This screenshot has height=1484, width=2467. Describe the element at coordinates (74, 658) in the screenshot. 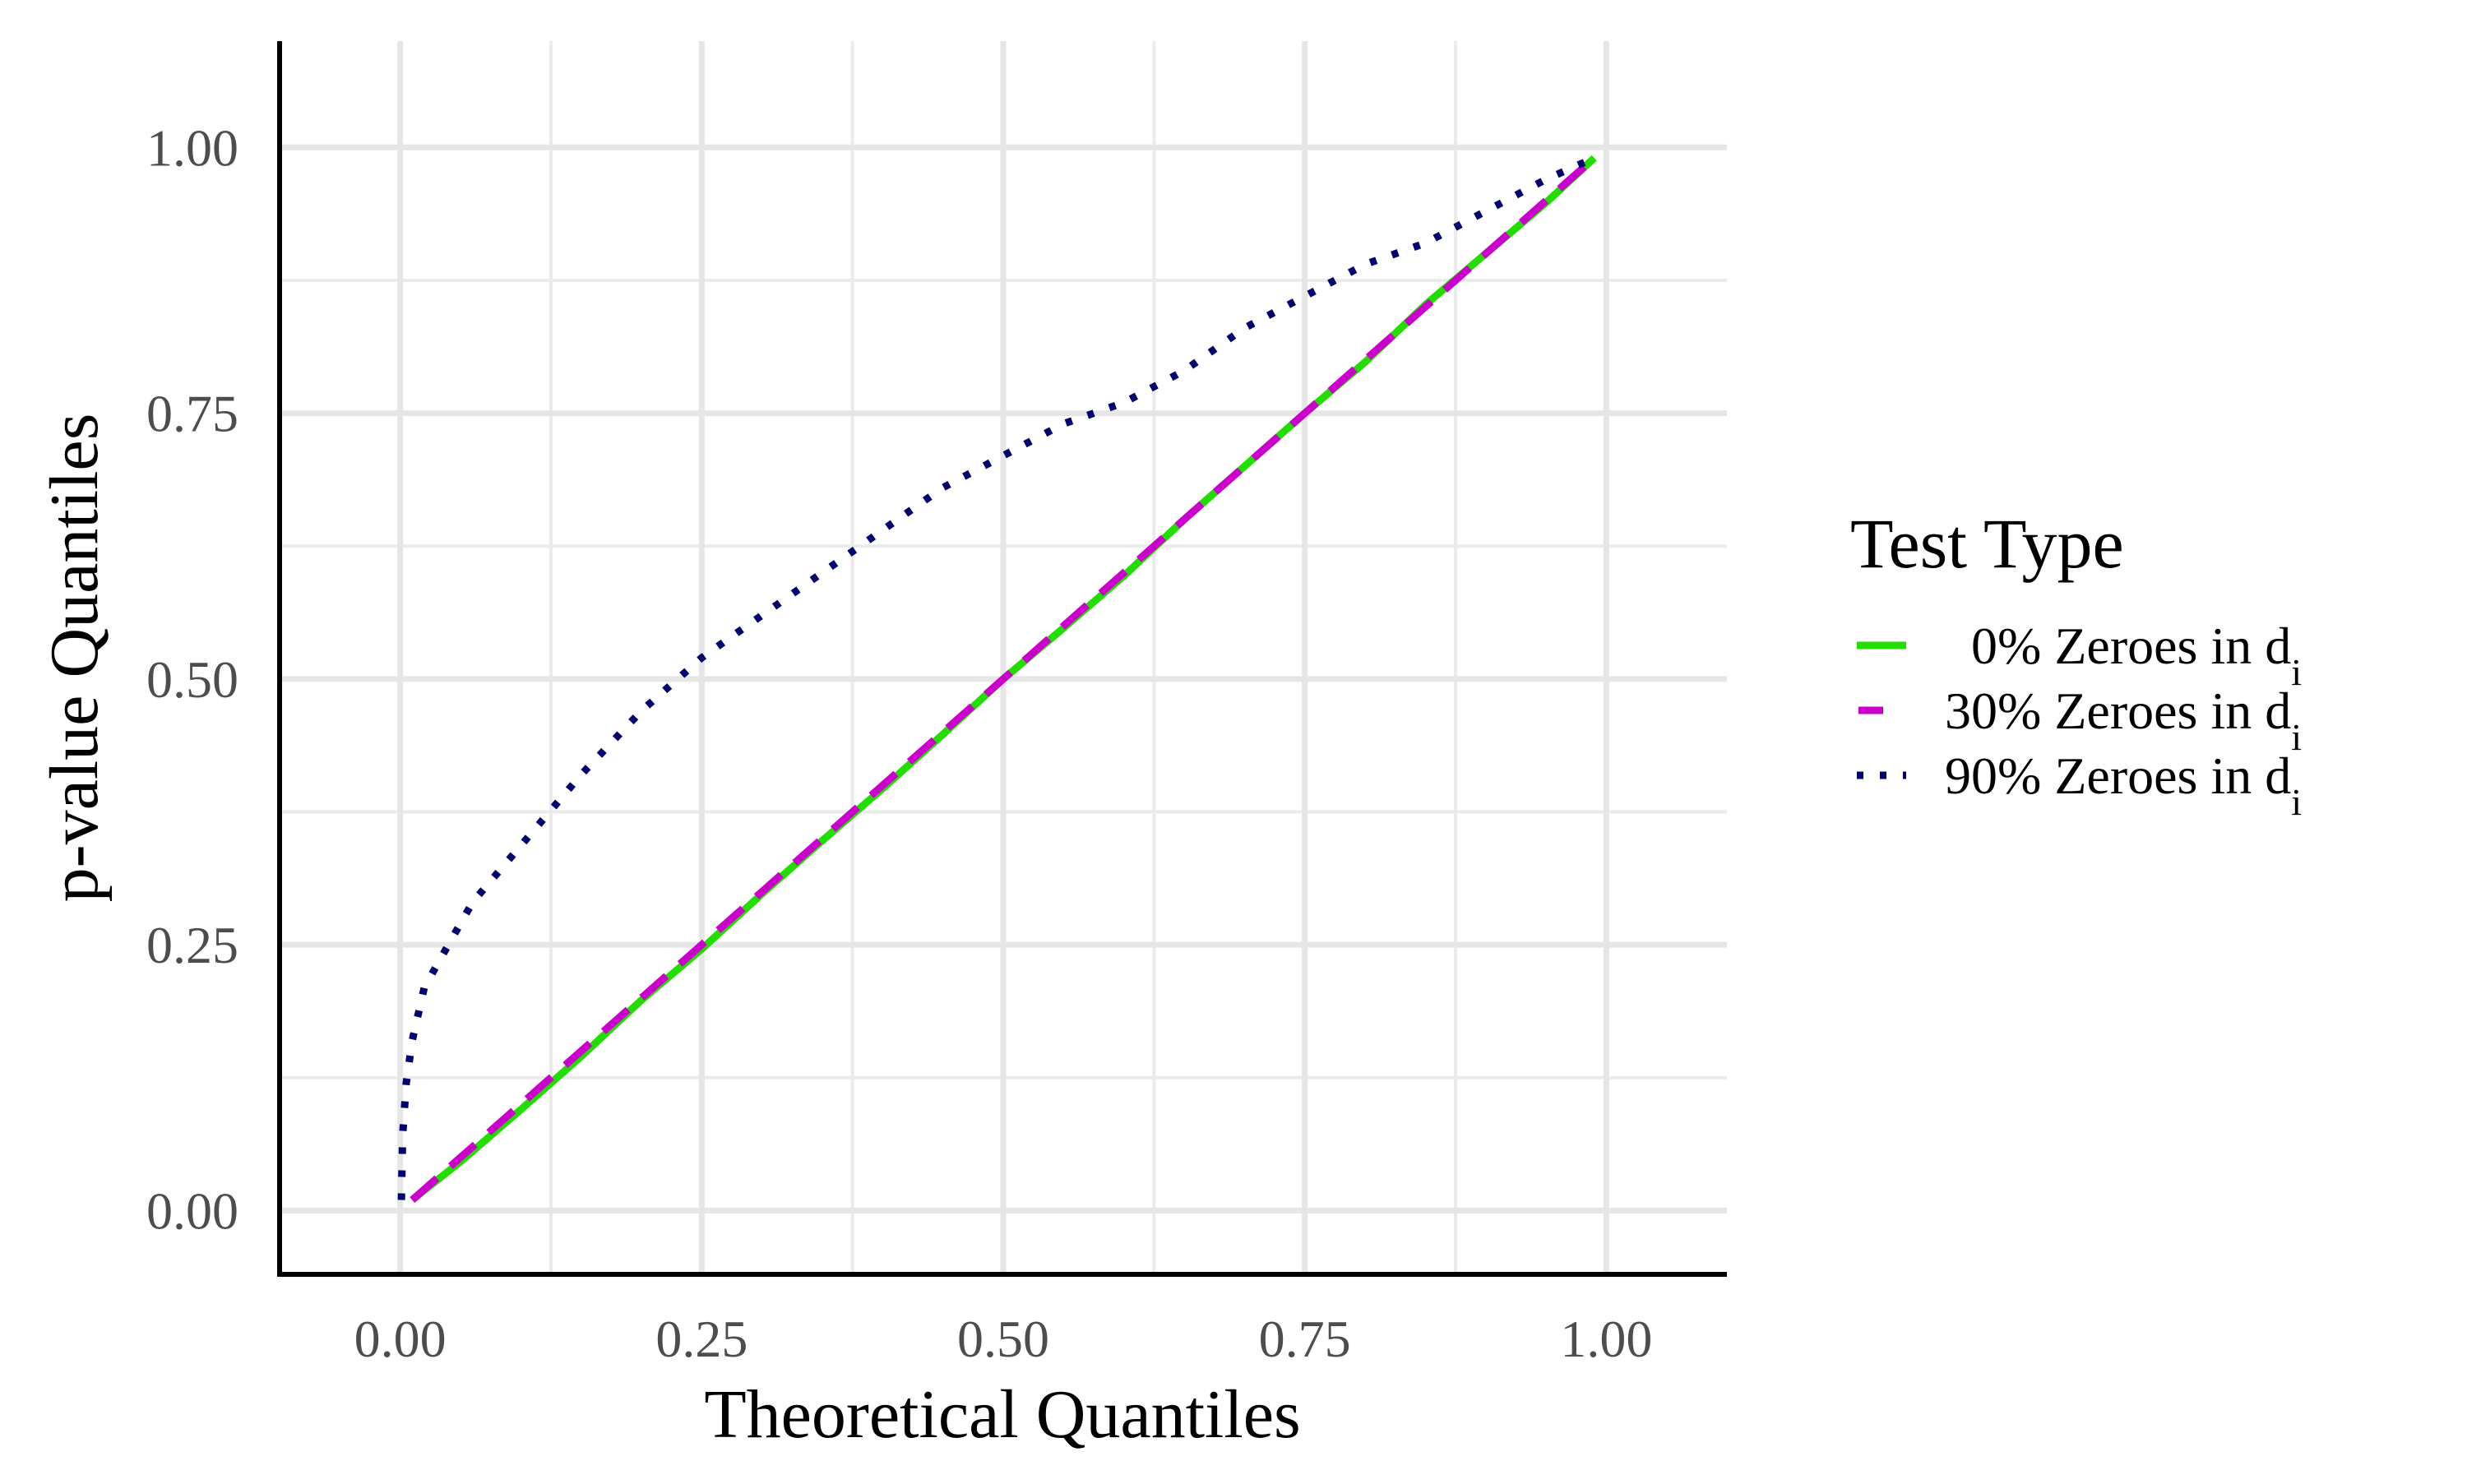

I see `y-axis-title: p-value Quantiles` at that location.